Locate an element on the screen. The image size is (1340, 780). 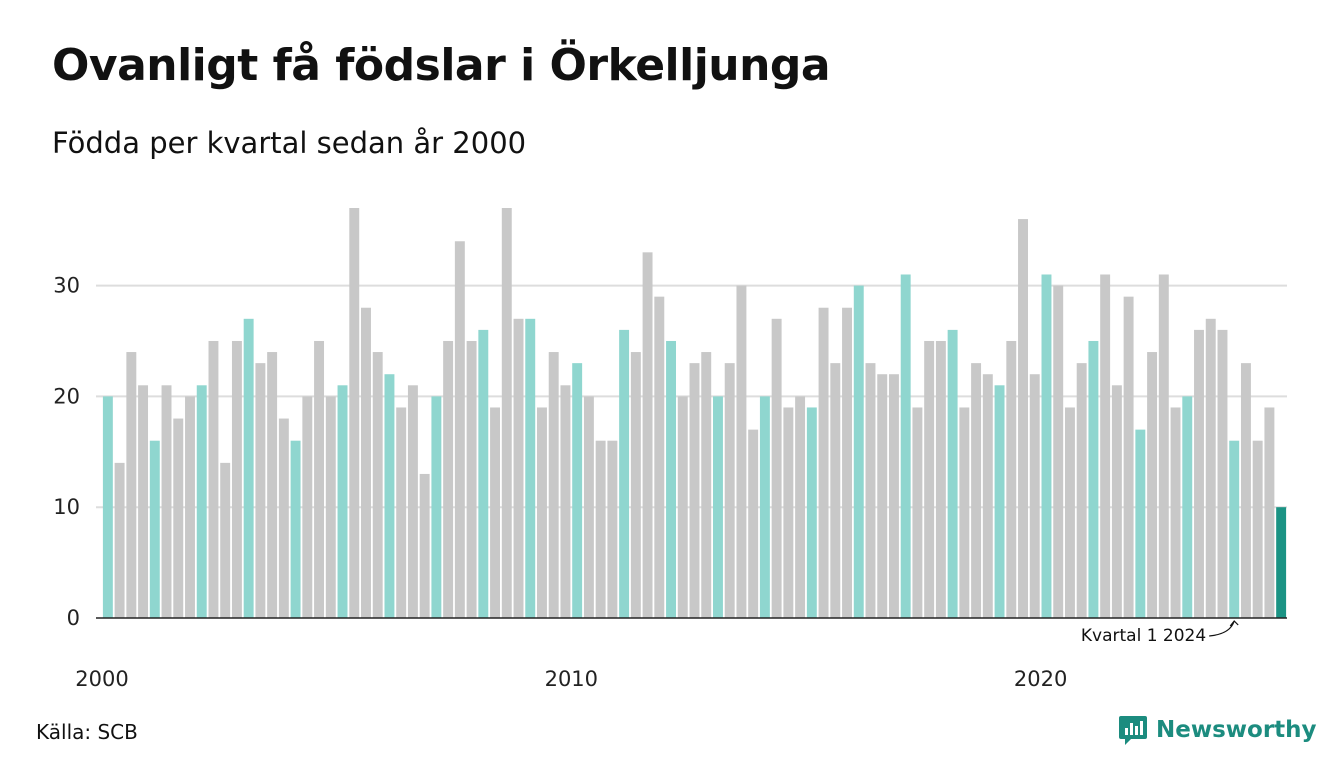
brand-name: Newsworthy is located at coordinates (1236, 730).